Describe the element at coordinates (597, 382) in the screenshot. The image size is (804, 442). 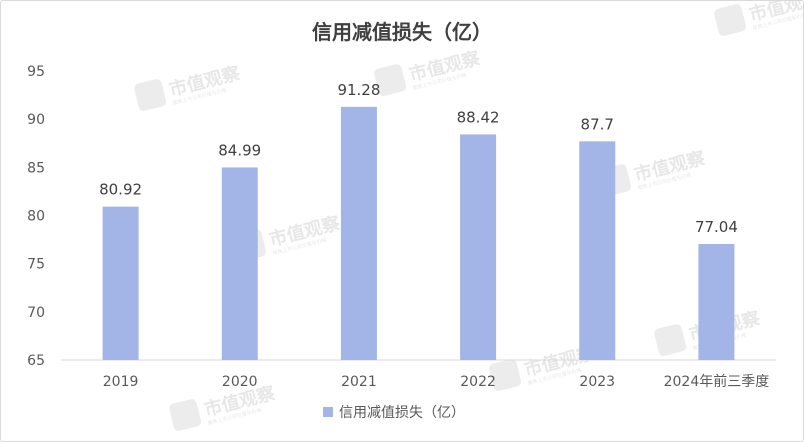
I see `x-tick-label: 2023` at that location.